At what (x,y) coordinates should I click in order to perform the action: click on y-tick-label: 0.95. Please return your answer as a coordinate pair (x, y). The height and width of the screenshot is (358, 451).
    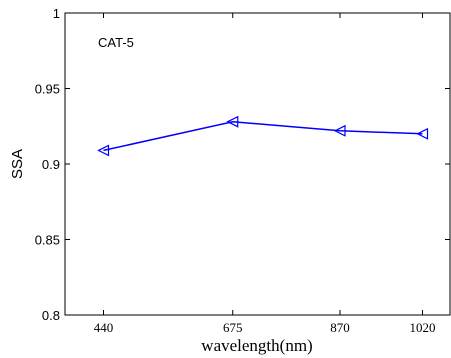
    Looking at the image, I should click on (47, 89).